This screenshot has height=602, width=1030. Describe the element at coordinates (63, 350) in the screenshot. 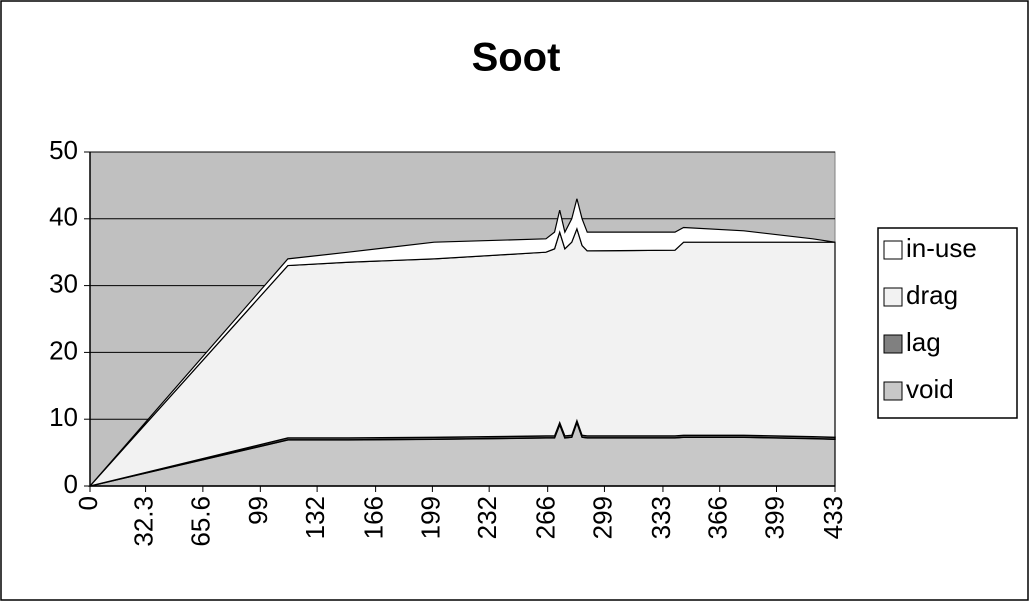

I see `y-tick-label: 20` at that location.